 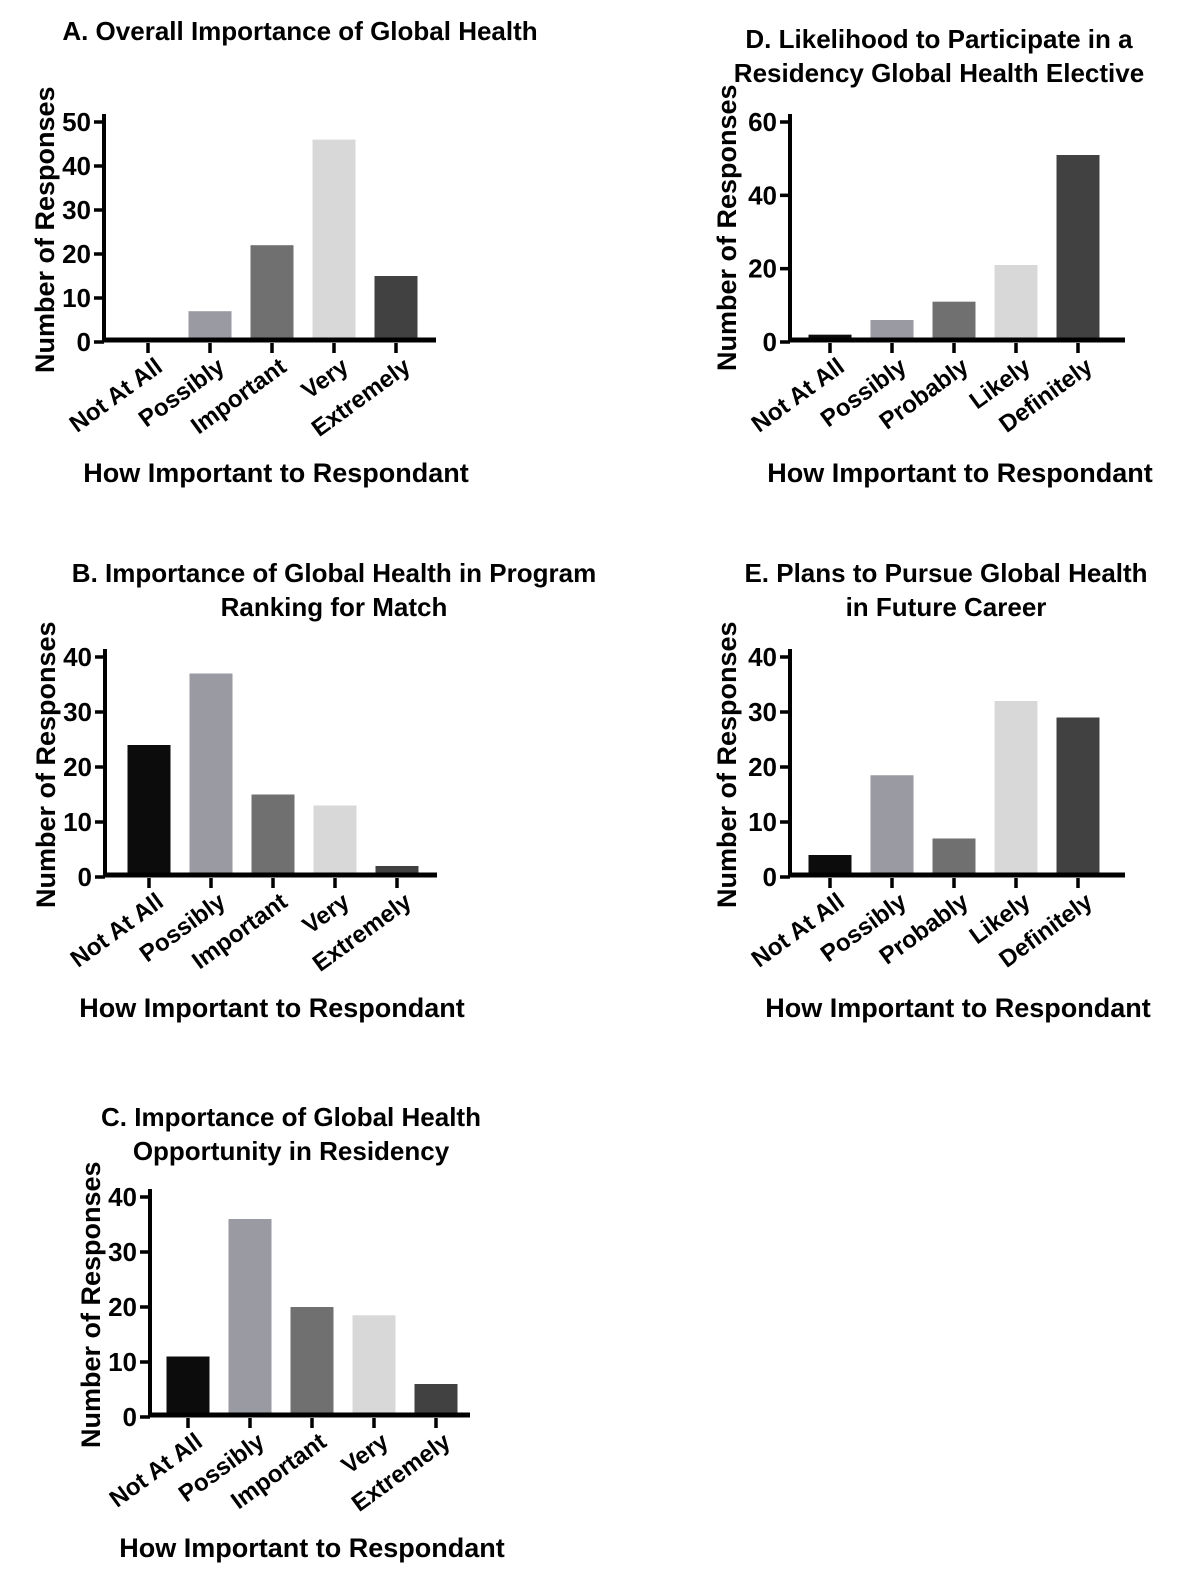 I want to click on chart-a-x-axis-label: How Important to Respondant, so click(x=276, y=473).